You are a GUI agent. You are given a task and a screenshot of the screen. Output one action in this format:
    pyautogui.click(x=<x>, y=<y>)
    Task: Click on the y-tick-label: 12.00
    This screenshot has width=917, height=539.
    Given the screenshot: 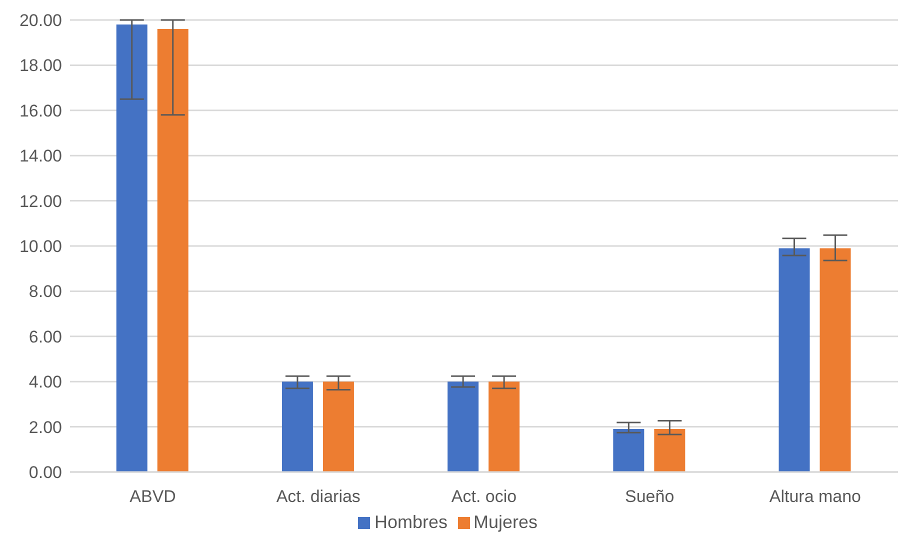 What is the action you would take?
    pyautogui.click(x=40, y=201)
    